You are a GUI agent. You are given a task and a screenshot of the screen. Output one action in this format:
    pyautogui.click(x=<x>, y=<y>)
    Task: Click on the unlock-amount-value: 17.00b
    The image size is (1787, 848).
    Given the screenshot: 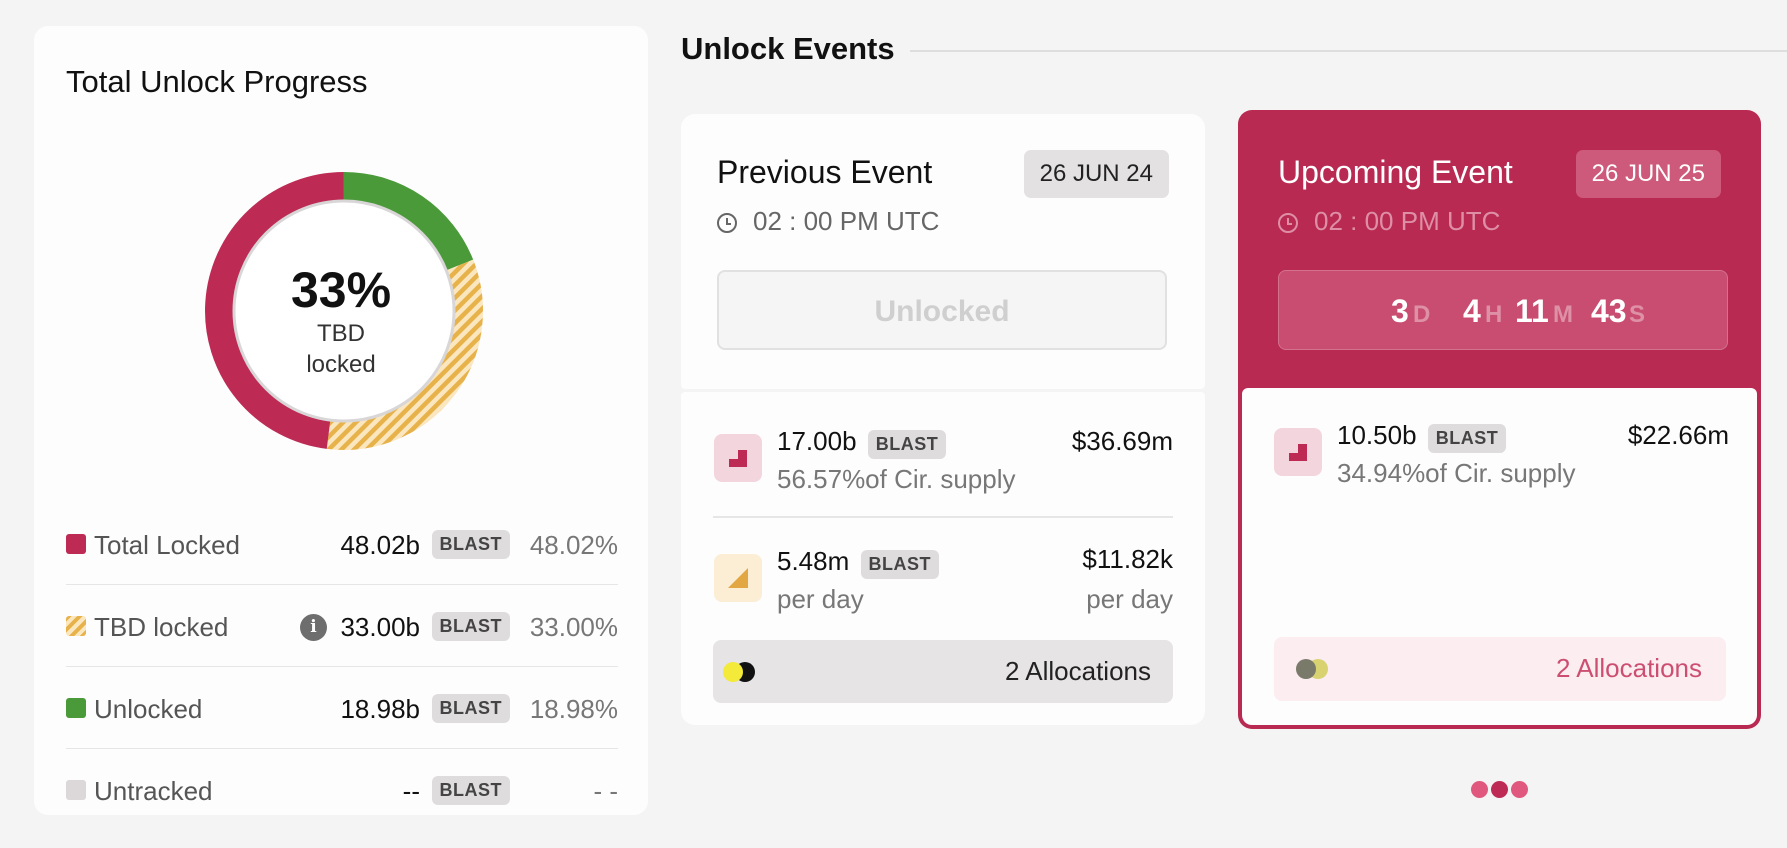 What is the action you would take?
    pyautogui.click(x=817, y=441)
    